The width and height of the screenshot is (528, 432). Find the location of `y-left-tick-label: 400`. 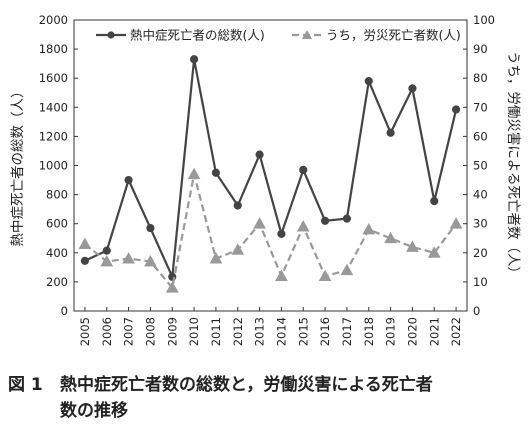

y-left-tick-label: 400 is located at coordinates (57, 253).